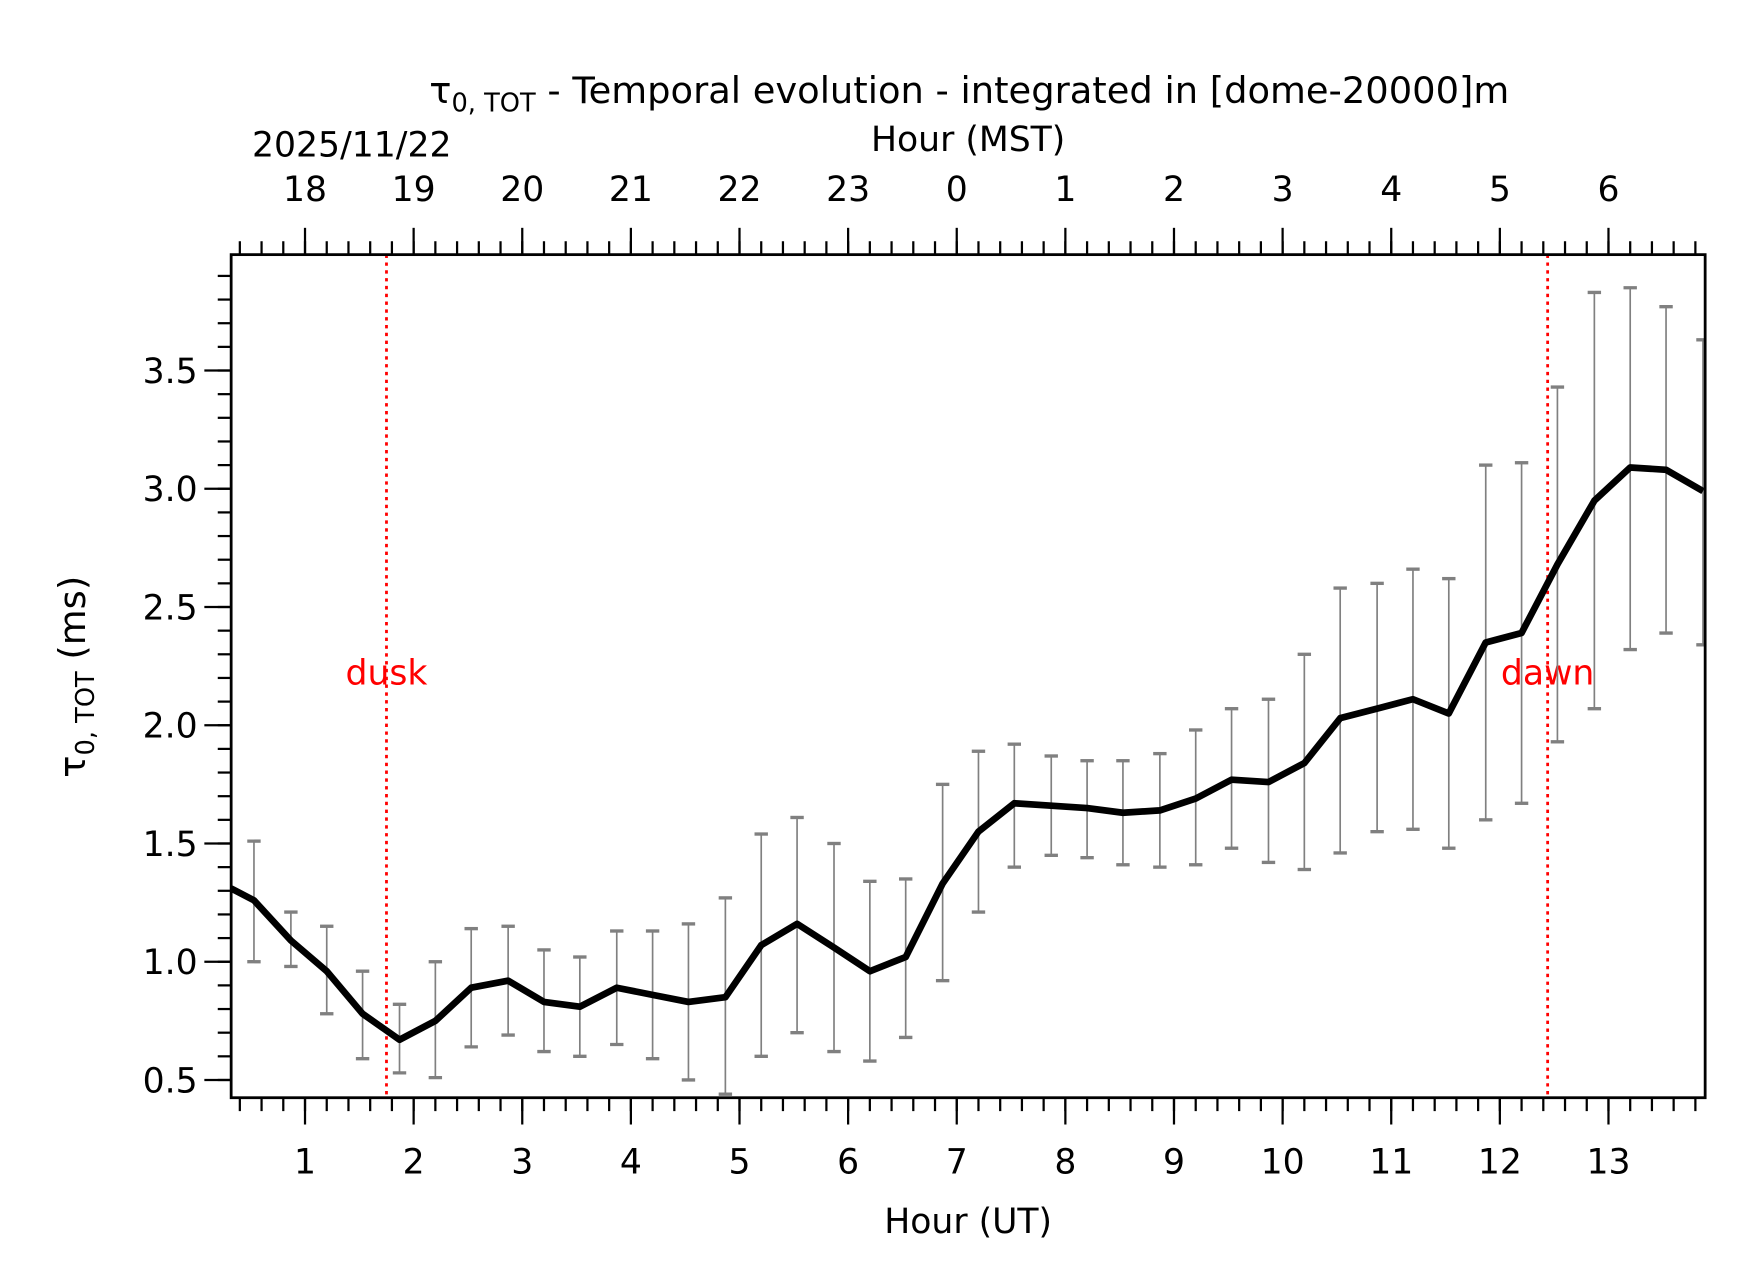 This screenshot has height=1282, width=1742. What do you see at coordinates (1283, 1163) in the screenshot?
I see `x-tick-label: 10` at bounding box center [1283, 1163].